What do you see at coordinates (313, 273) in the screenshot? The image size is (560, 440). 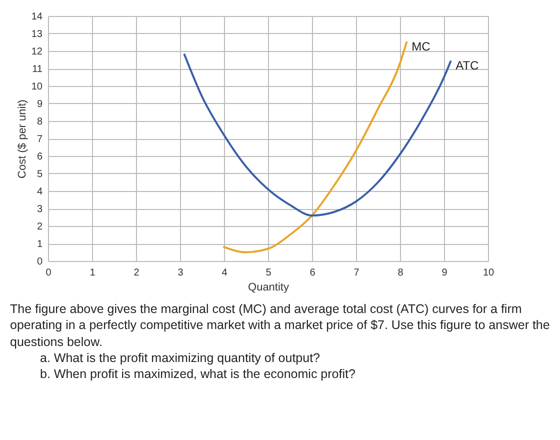 I see `x-tick-label: 6` at bounding box center [313, 273].